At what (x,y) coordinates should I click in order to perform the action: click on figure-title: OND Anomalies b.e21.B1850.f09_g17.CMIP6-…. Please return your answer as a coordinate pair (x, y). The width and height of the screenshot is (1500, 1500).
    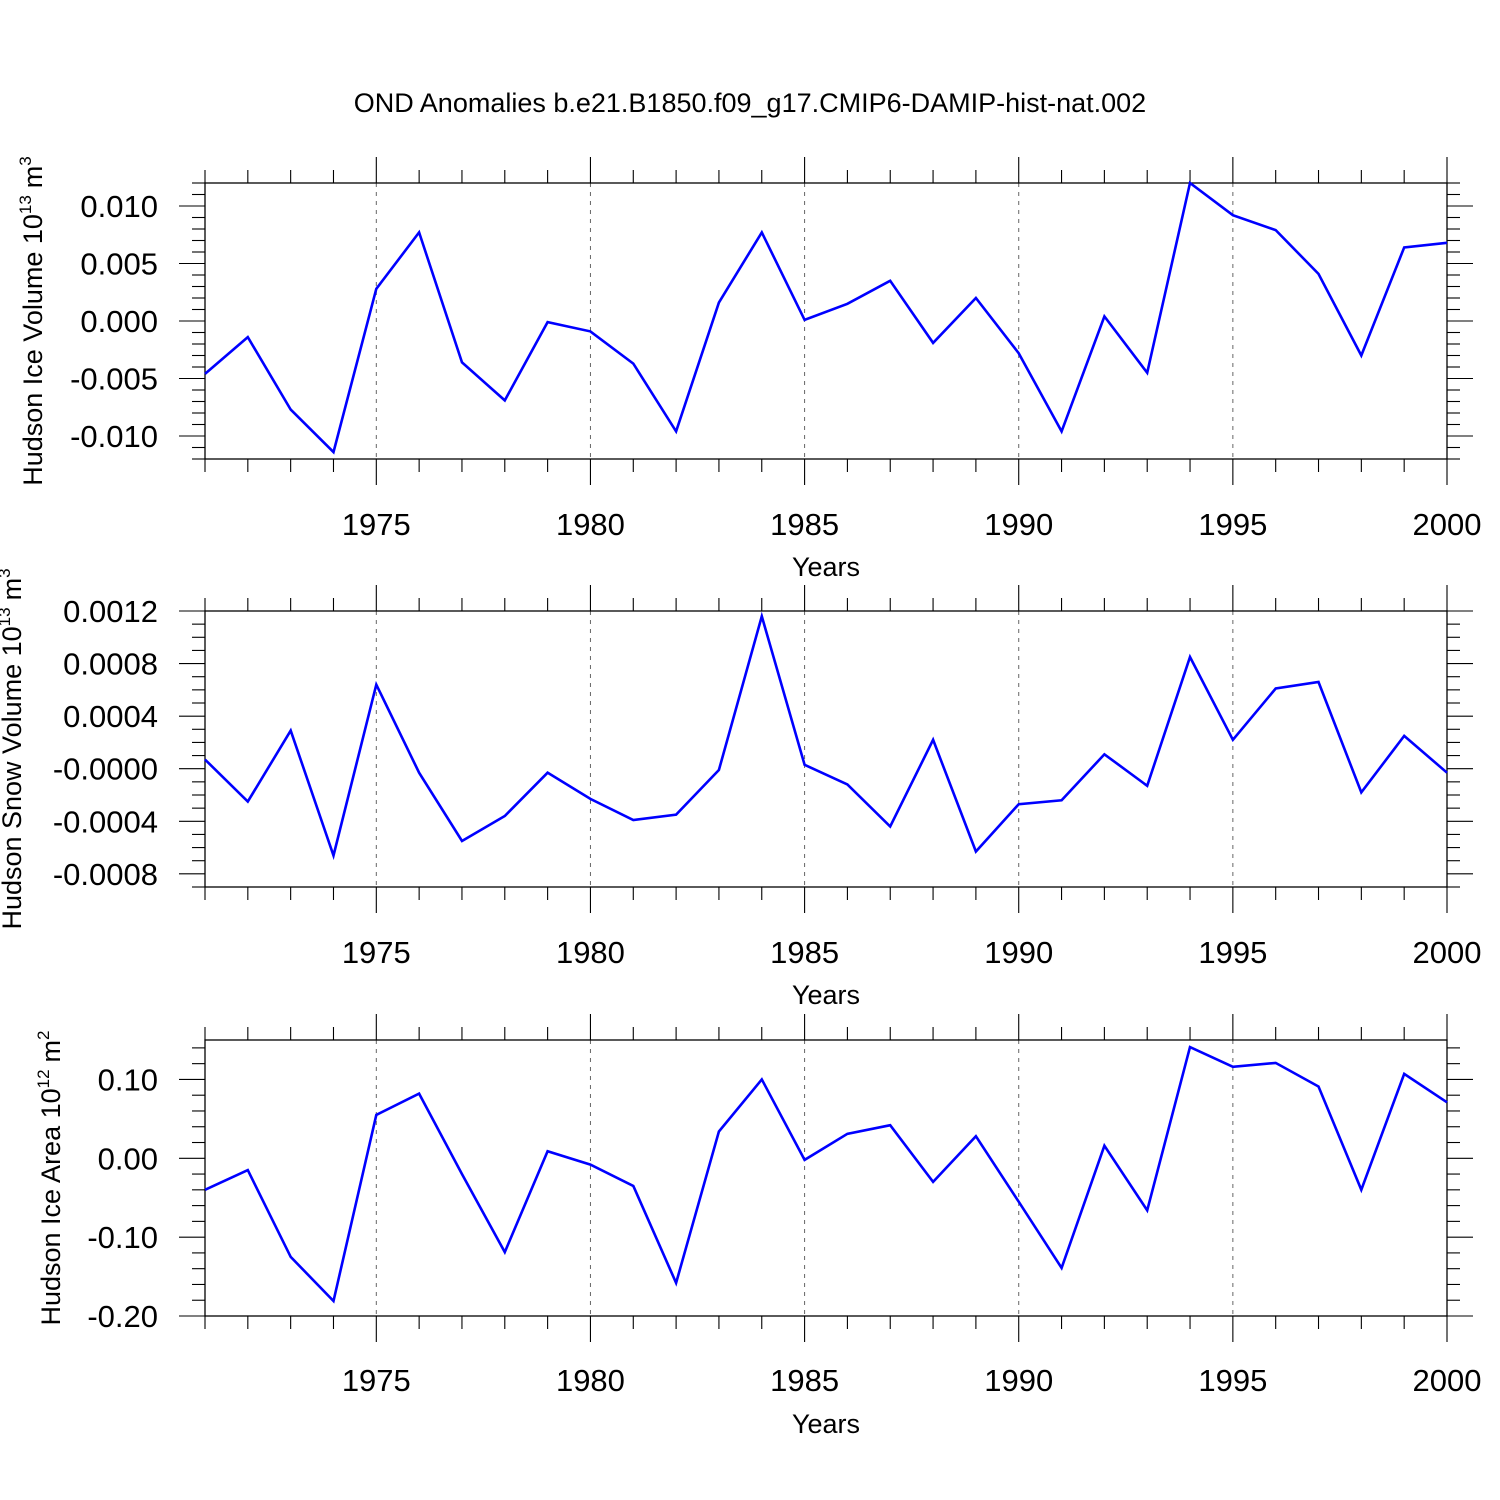
    Looking at the image, I should click on (750, 103).